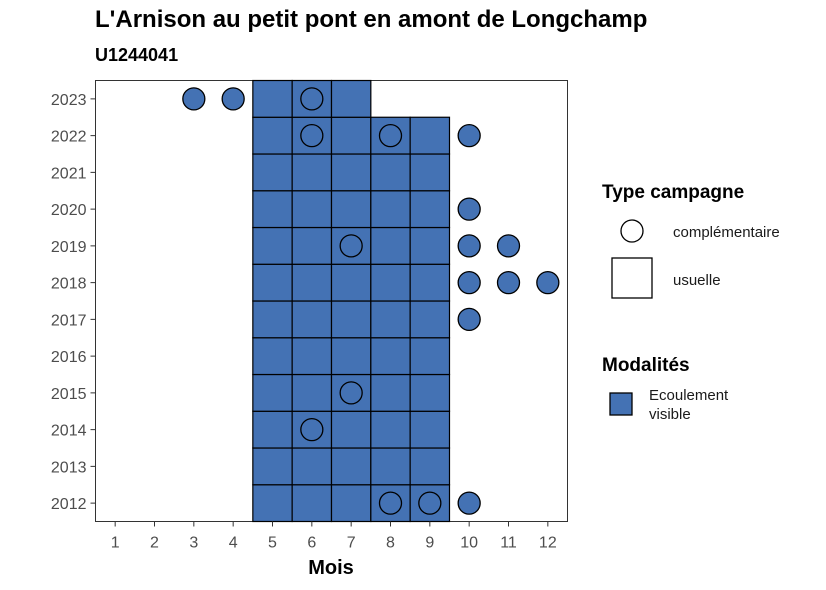 The width and height of the screenshot is (826, 590). What do you see at coordinates (334, 536) in the screenshot?
I see `x-axis: 1 2 3 4 5 6 7 8 9 10 11 12` at bounding box center [334, 536].